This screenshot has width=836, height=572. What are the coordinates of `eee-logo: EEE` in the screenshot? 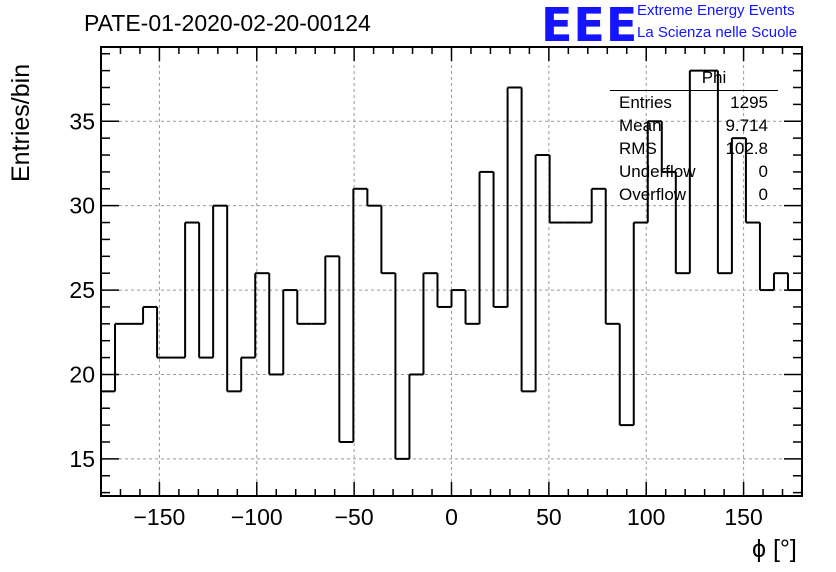 It's located at (590, 26).